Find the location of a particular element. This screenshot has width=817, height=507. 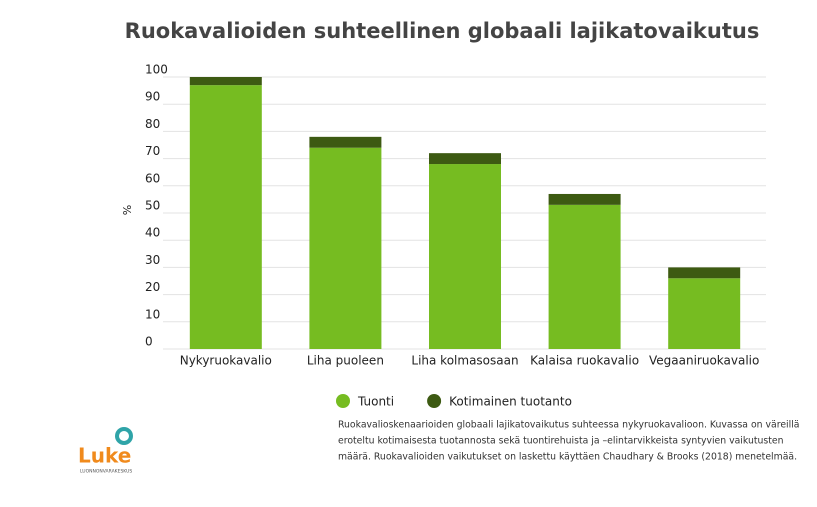

y-tick-label: 80 is located at coordinates (152, 124).